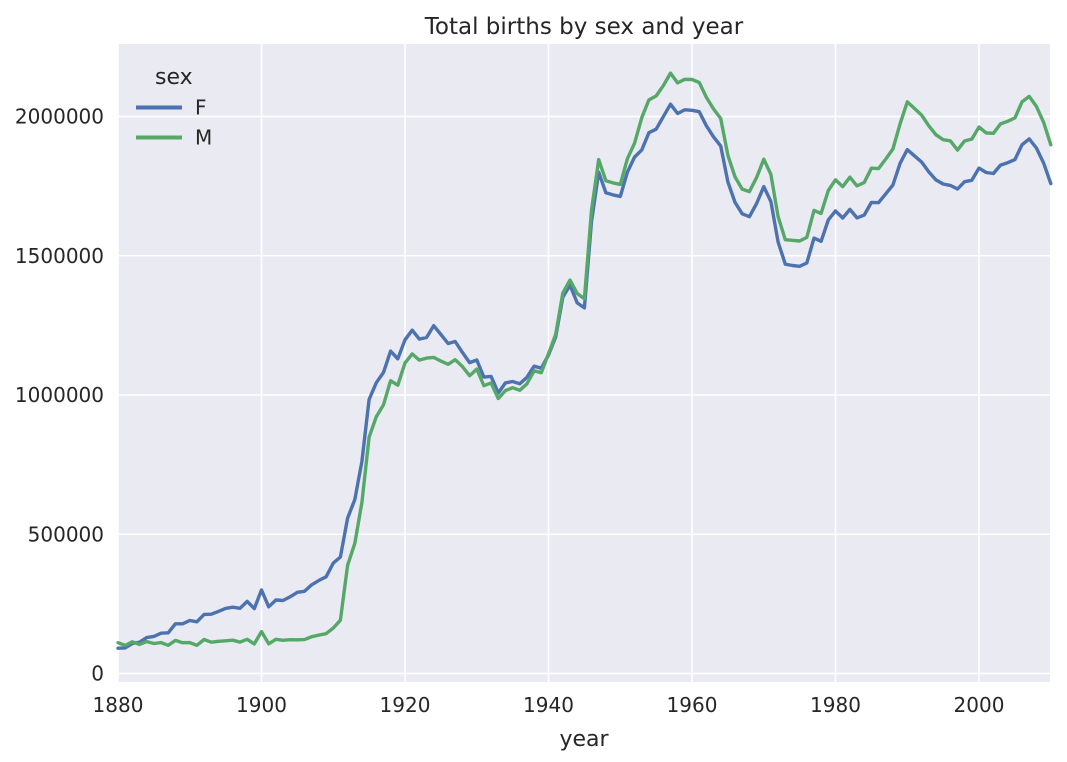 This screenshot has width=1067, height=762. What do you see at coordinates (835, 705) in the screenshot?
I see `x-tick-label-1980: 1980` at bounding box center [835, 705].